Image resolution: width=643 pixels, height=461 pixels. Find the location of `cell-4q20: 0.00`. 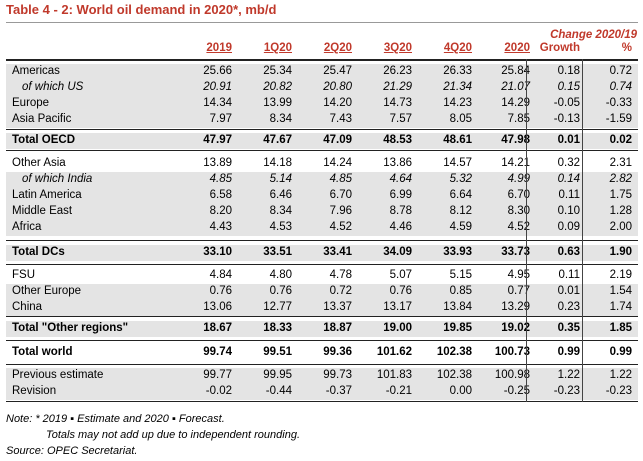

cell-4q20: 0.00 is located at coordinates (460, 391).